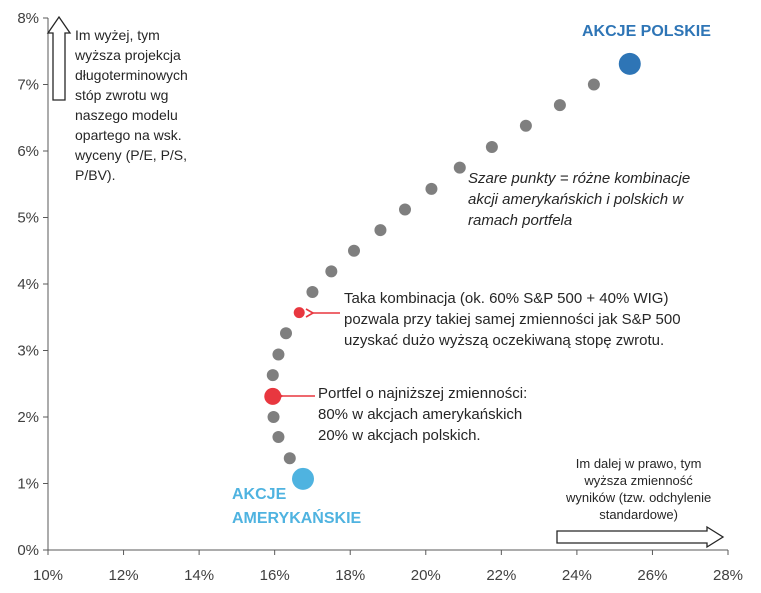  I want to click on right-arrow-note-line: wyższa zmienność, so click(638, 480).